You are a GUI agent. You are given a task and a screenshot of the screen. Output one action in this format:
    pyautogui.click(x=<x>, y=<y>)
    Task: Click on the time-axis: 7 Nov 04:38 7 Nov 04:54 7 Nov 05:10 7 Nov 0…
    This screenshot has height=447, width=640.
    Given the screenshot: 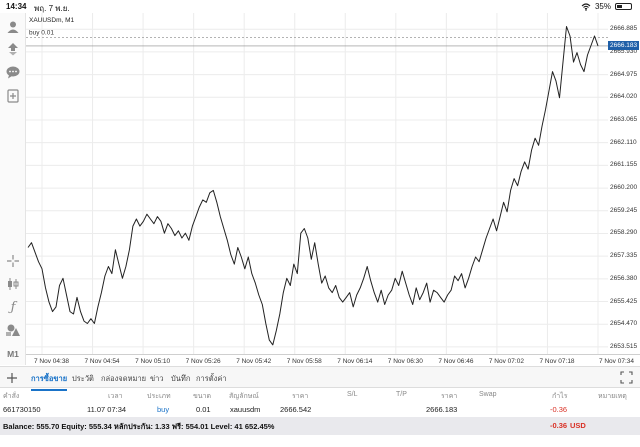 What is the action you would take?
    pyautogui.click(x=333, y=360)
    